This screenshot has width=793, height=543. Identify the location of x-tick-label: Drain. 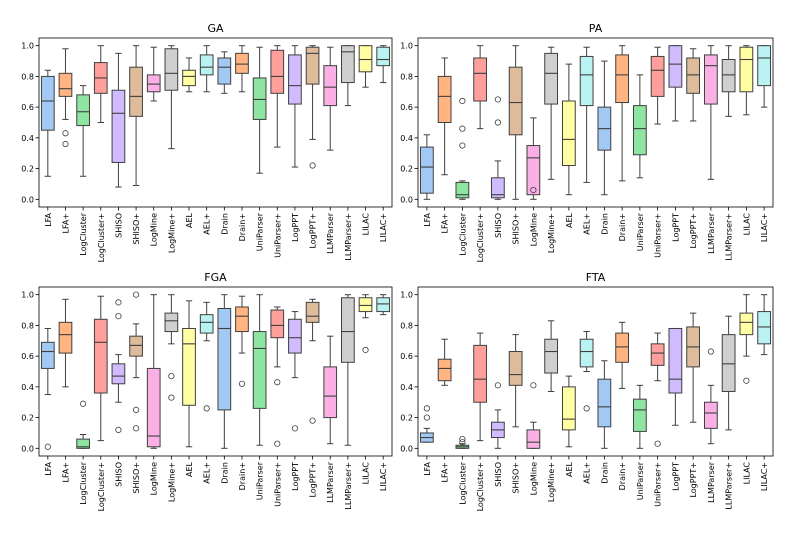
(604, 473).